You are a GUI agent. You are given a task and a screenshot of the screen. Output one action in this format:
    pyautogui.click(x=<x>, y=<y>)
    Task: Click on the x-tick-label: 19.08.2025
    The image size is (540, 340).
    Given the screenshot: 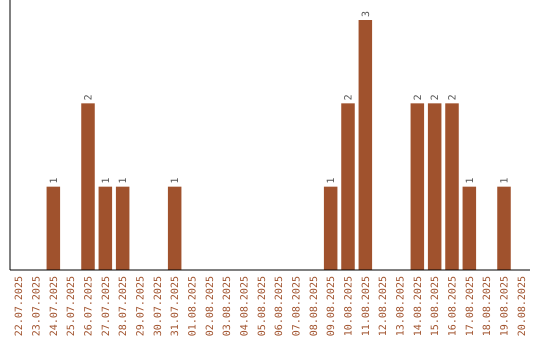 What is the action you would take?
    pyautogui.click(x=505, y=306)
    